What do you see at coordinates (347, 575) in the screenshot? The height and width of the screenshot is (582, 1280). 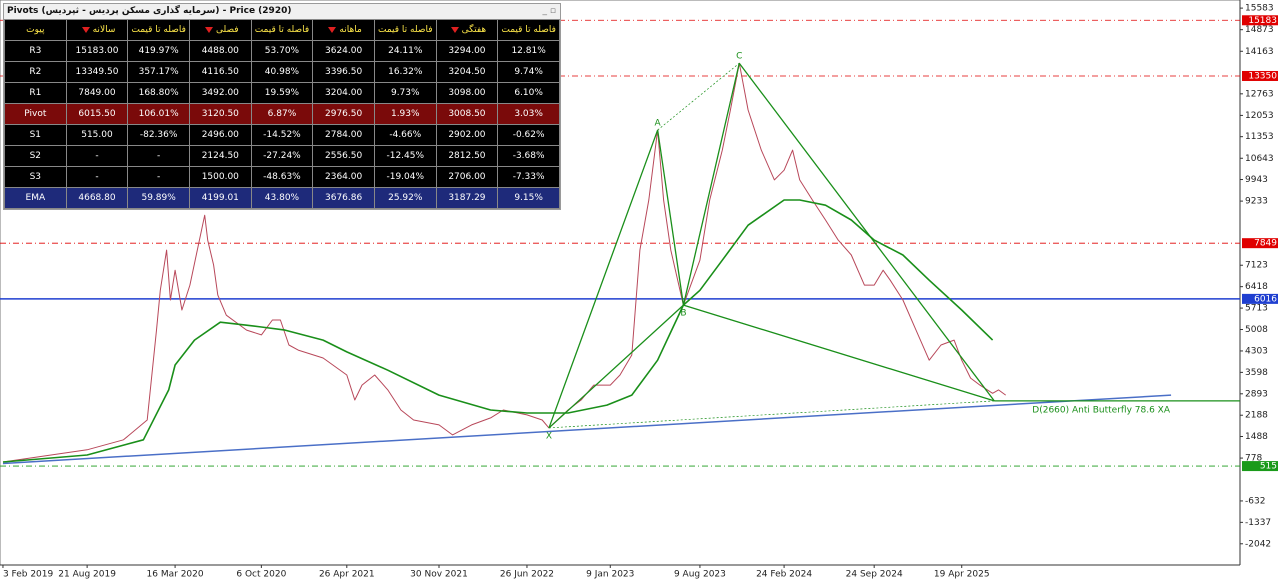 I see `x-tick-label: 26 Apr 2021` at bounding box center [347, 575].